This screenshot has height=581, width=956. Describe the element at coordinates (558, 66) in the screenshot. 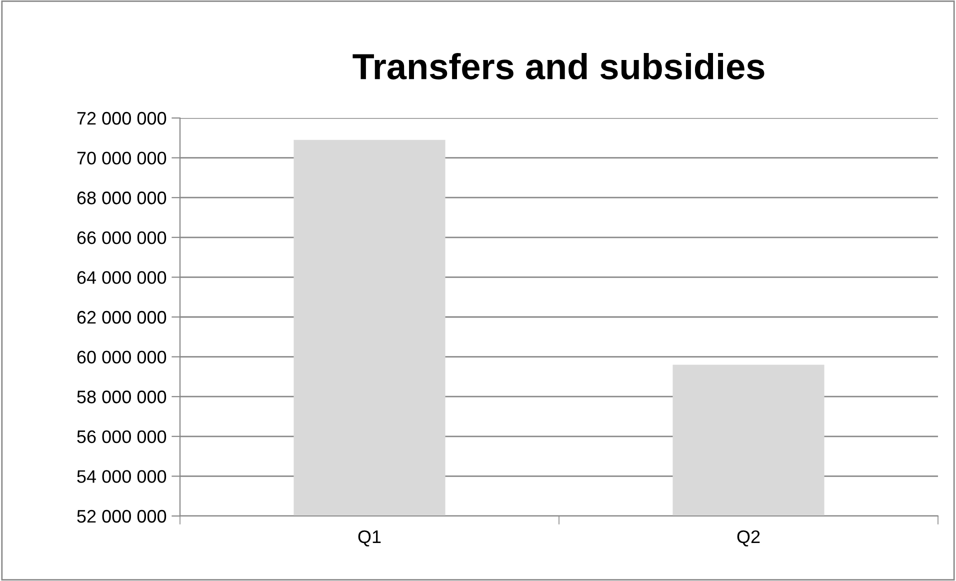

I see `chart-title: Transfers and subsidies` at that location.